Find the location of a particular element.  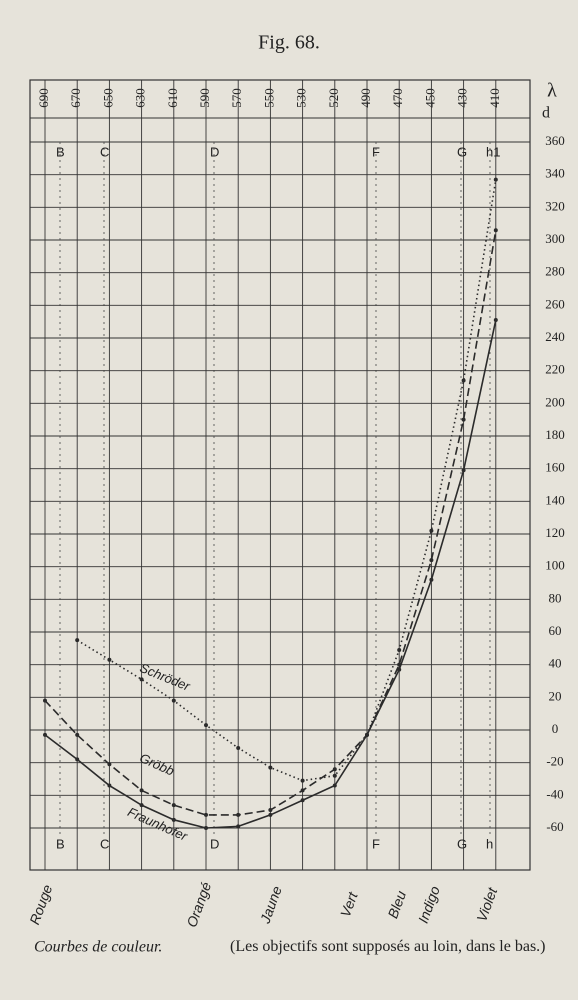

y-tick-label: 160 is located at coordinates (555, 467).